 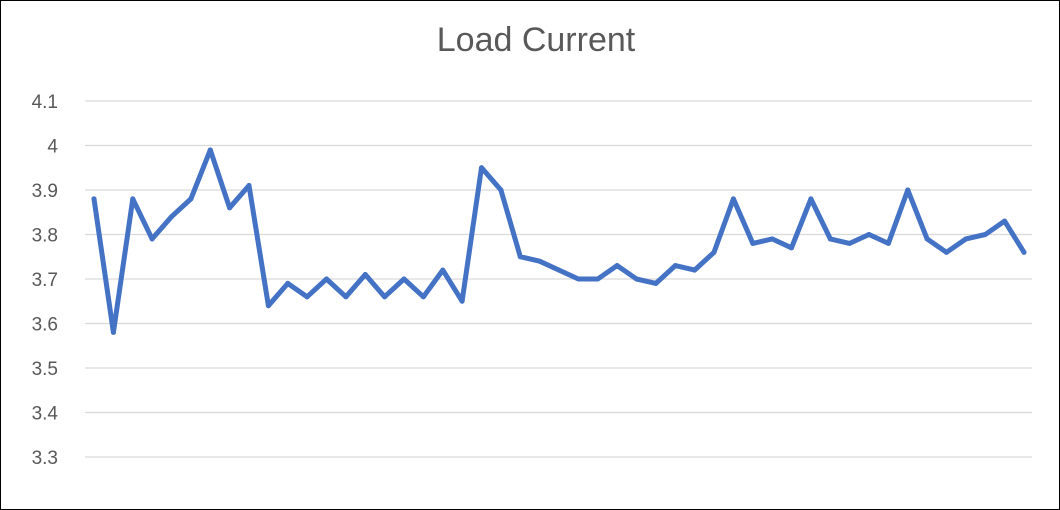 I want to click on y-tick-label: 4.1, so click(x=45, y=102).